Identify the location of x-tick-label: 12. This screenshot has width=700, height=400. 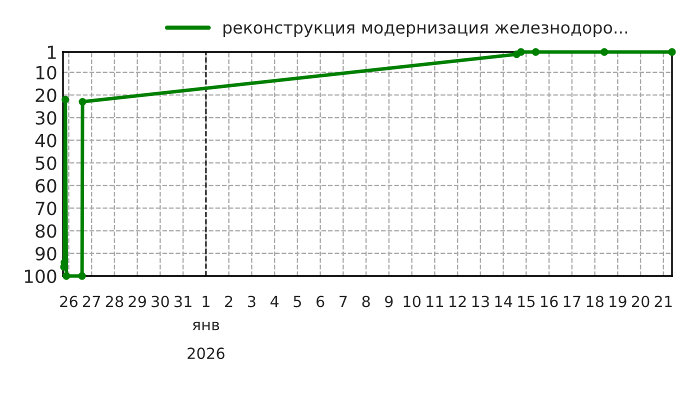
(458, 302).